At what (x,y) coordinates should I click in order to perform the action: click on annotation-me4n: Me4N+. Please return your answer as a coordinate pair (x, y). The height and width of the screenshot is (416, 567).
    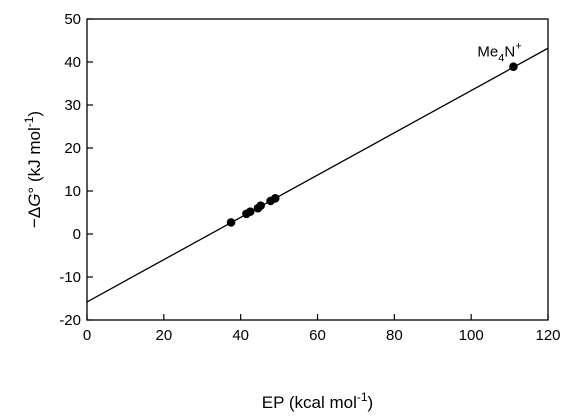
    Looking at the image, I should click on (499, 53).